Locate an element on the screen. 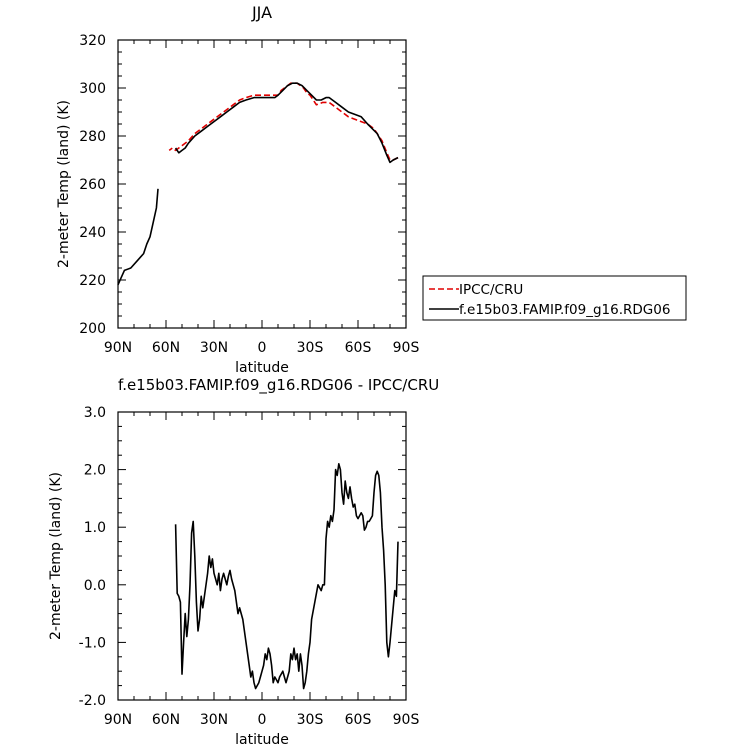 The height and width of the screenshot is (752, 733). panel2-xtick-label: 60S is located at coordinates (358, 720).